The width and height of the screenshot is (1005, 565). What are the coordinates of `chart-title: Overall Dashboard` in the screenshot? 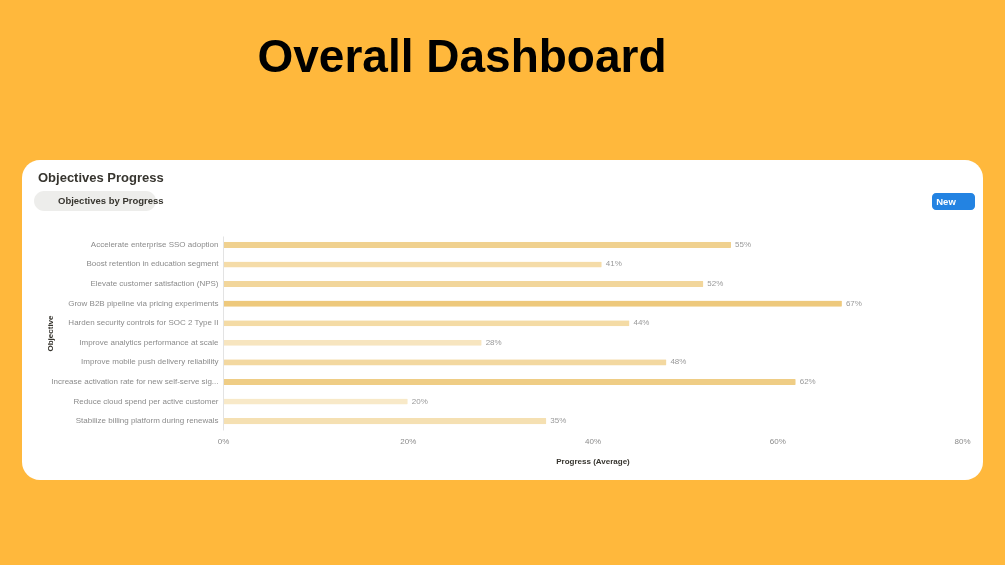 It's located at (462, 56).